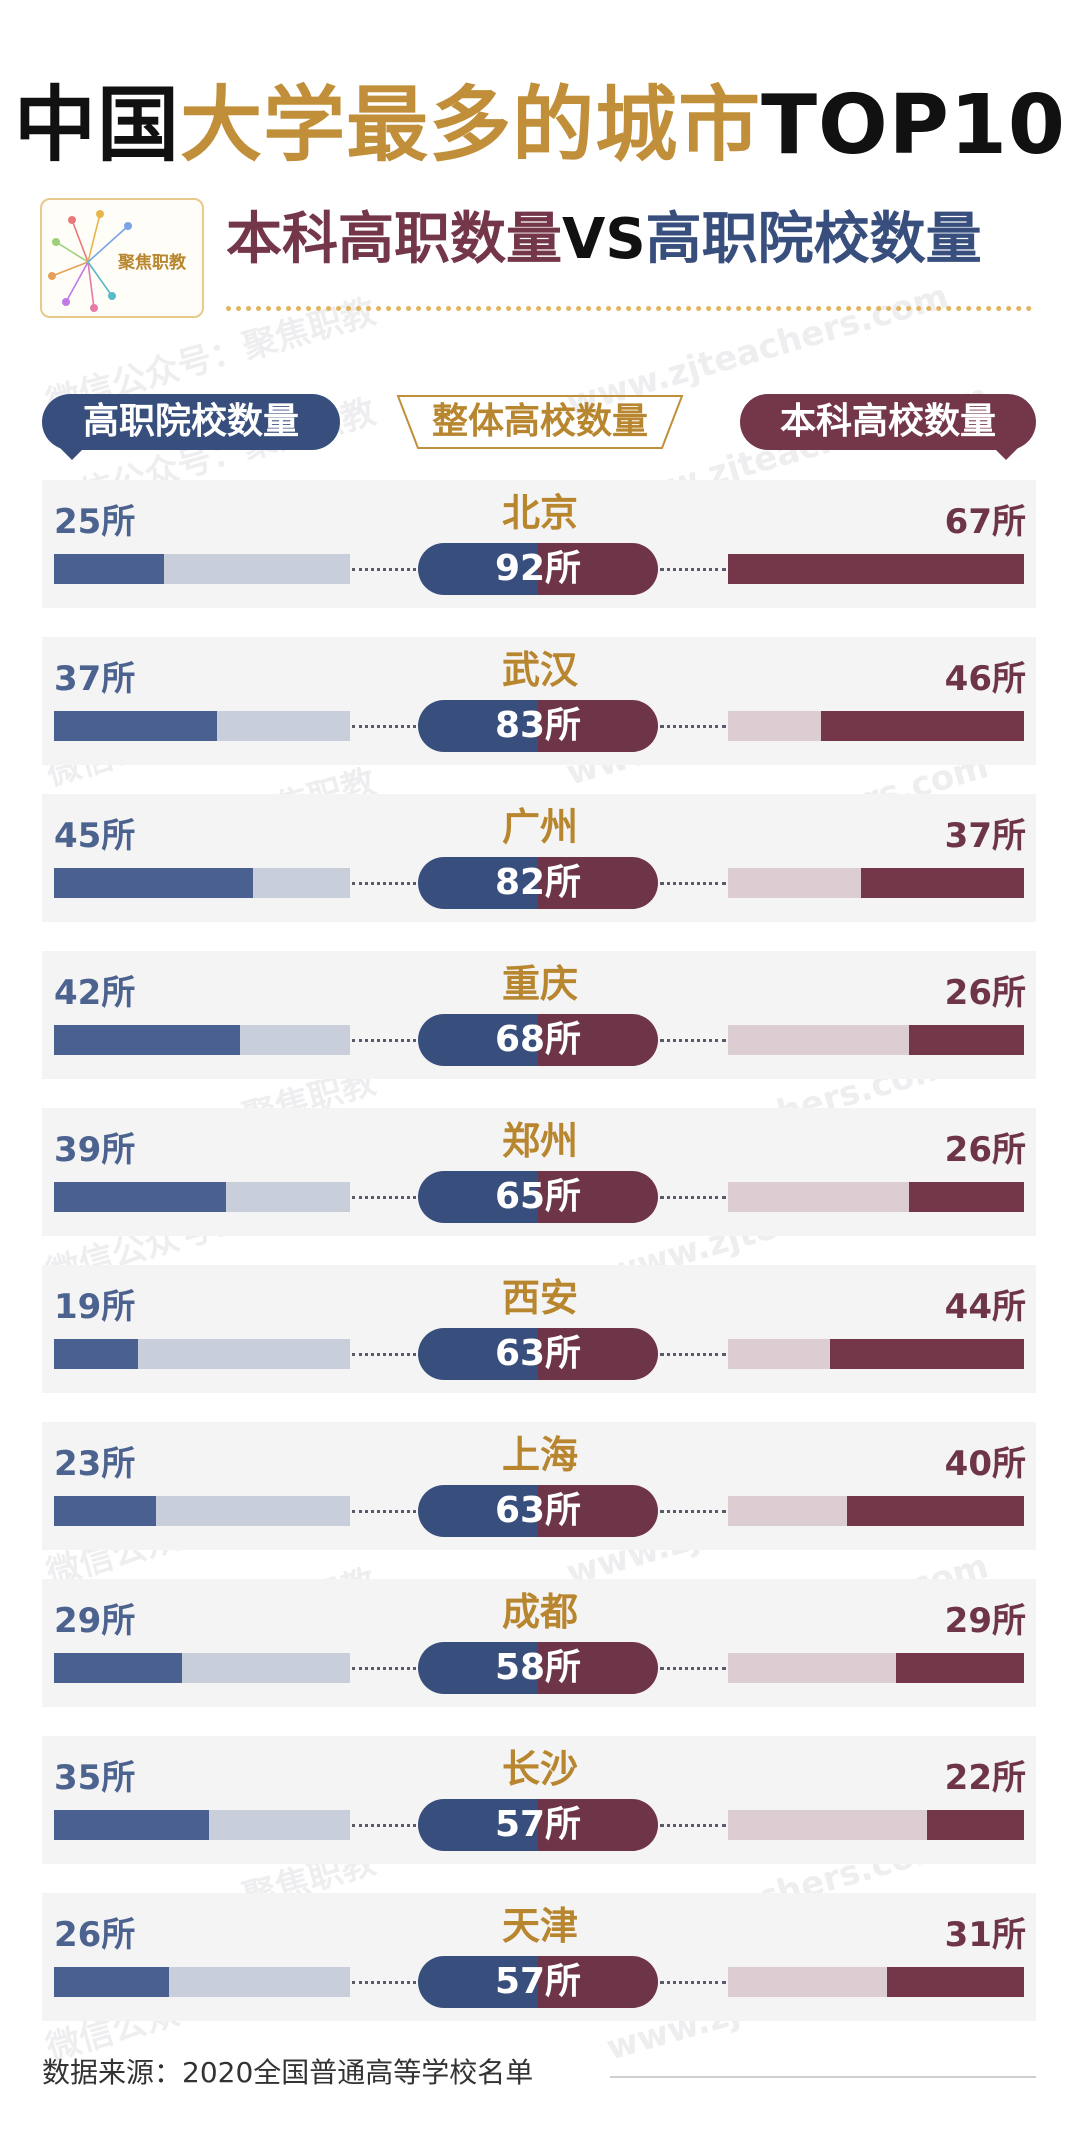  I want to click on footer-divider, so click(823, 2077).